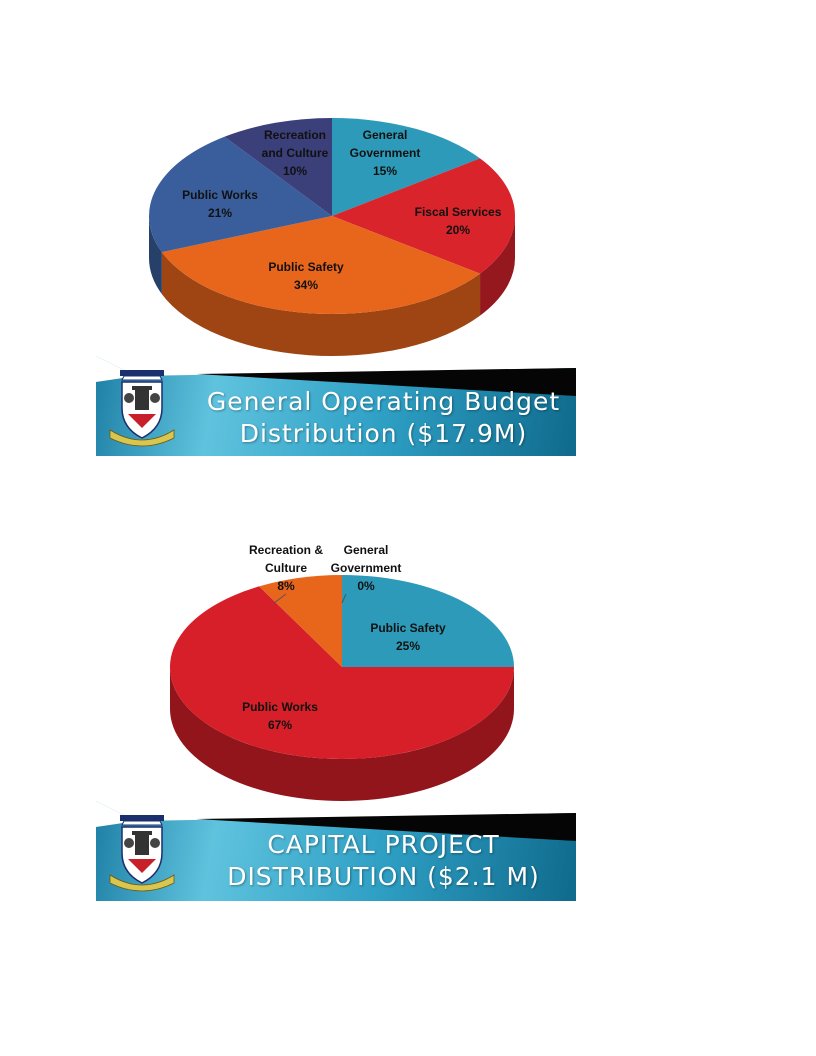 This screenshot has width=816, height=1056. I want to click on slice-label-recreation: Recreation & Culture 8%, so click(286, 568).